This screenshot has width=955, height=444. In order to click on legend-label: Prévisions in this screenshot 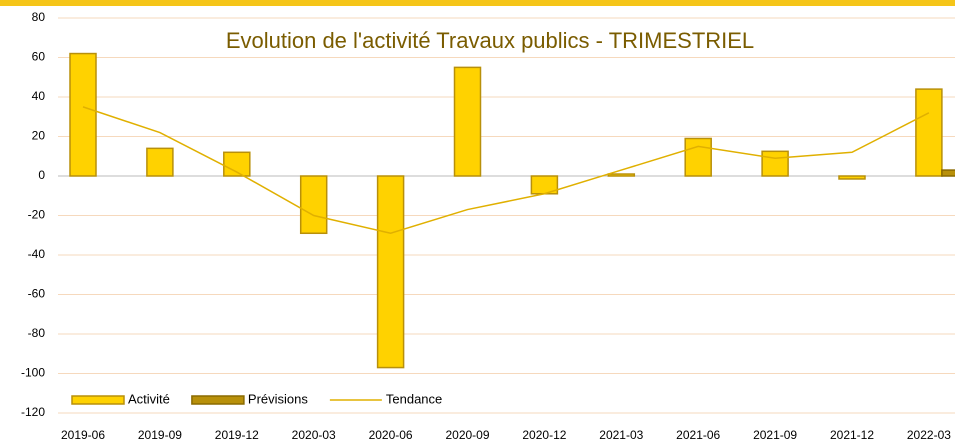, I will do `click(278, 398)`.